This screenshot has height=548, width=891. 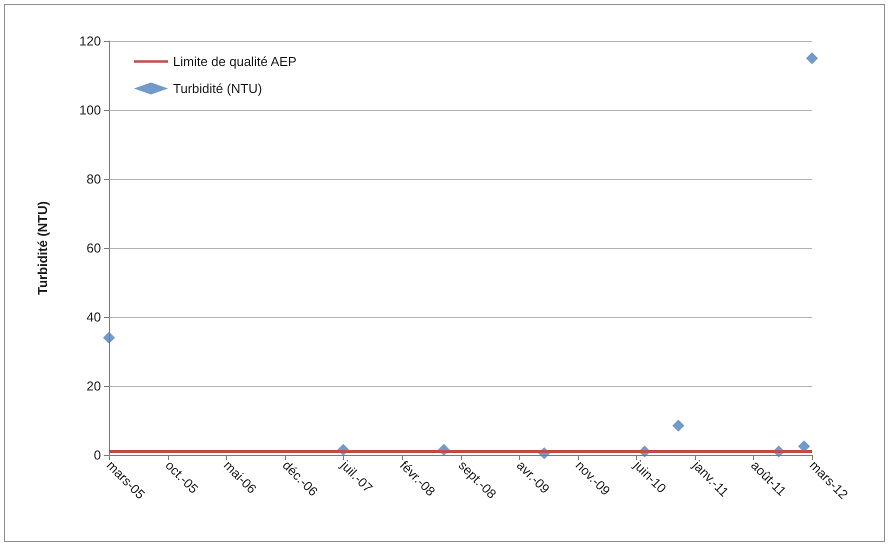 I want to click on y-tick-label: 20, so click(x=93, y=386).